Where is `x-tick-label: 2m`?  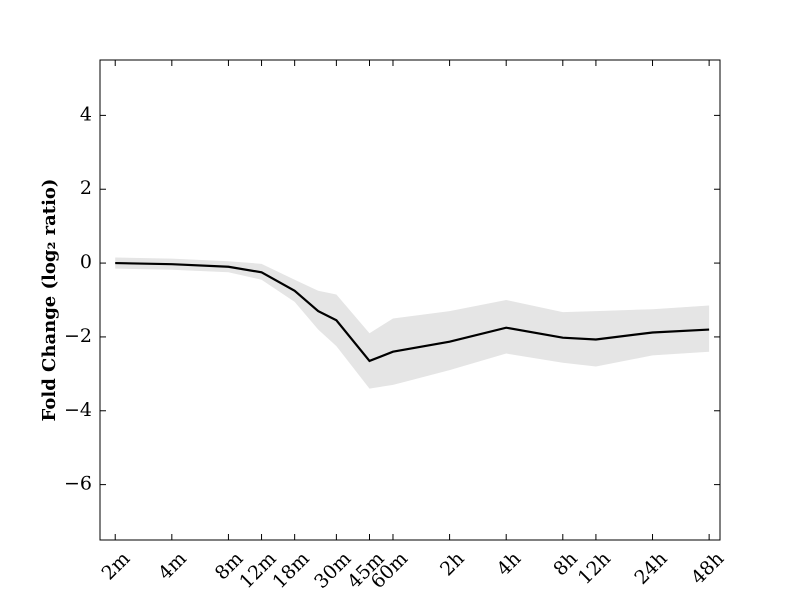
x-tick-label: 2m is located at coordinates (116, 566).